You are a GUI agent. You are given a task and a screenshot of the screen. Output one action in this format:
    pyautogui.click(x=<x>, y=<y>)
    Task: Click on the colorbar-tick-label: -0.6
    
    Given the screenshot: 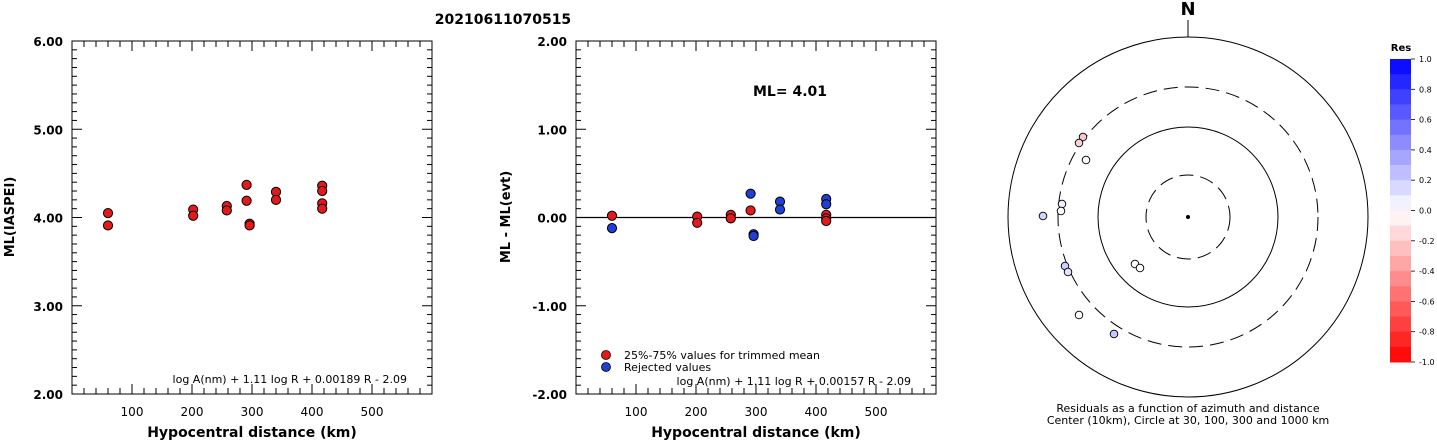 What is the action you would take?
    pyautogui.click(x=1427, y=301)
    